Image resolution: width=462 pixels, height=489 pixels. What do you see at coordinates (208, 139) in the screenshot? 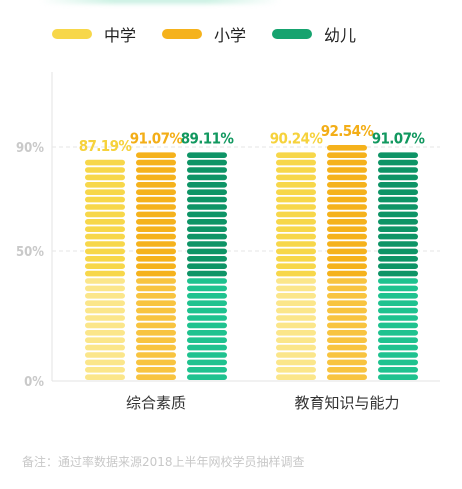
I see `data-label: 89.11%` at bounding box center [208, 139].